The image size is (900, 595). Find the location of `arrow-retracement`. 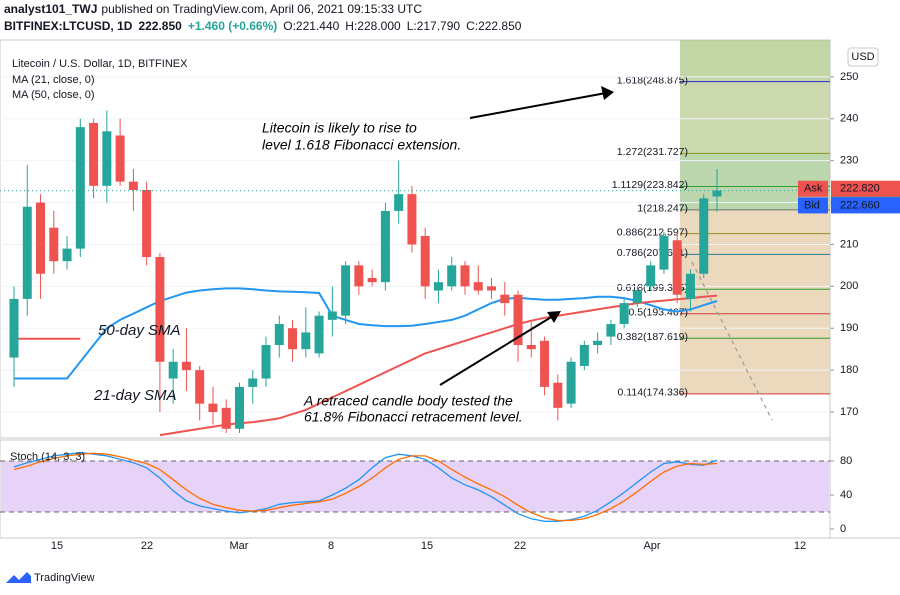

arrow-retracement is located at coordinates (496, 350).